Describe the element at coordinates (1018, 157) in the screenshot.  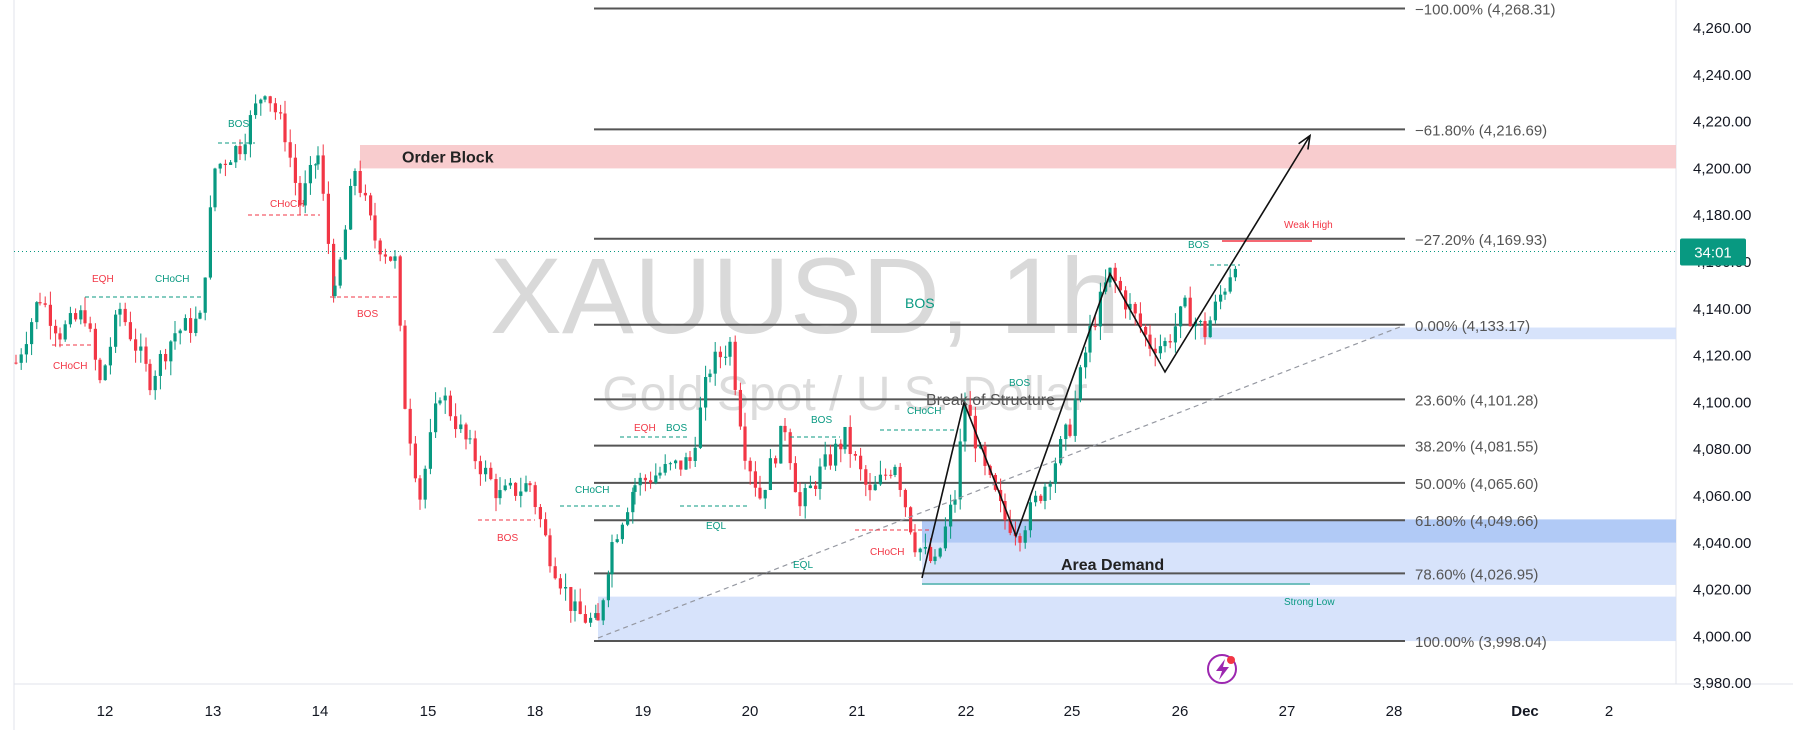
I see `zone-order-block` at that location.